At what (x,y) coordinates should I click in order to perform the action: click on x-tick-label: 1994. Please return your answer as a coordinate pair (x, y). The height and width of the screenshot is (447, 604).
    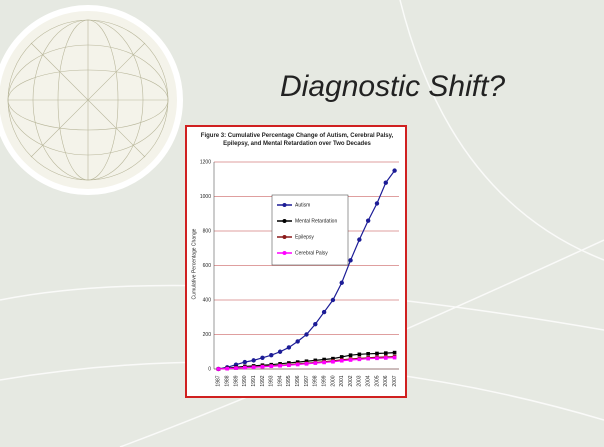
    Looking at the image, I should click on (280, 380).